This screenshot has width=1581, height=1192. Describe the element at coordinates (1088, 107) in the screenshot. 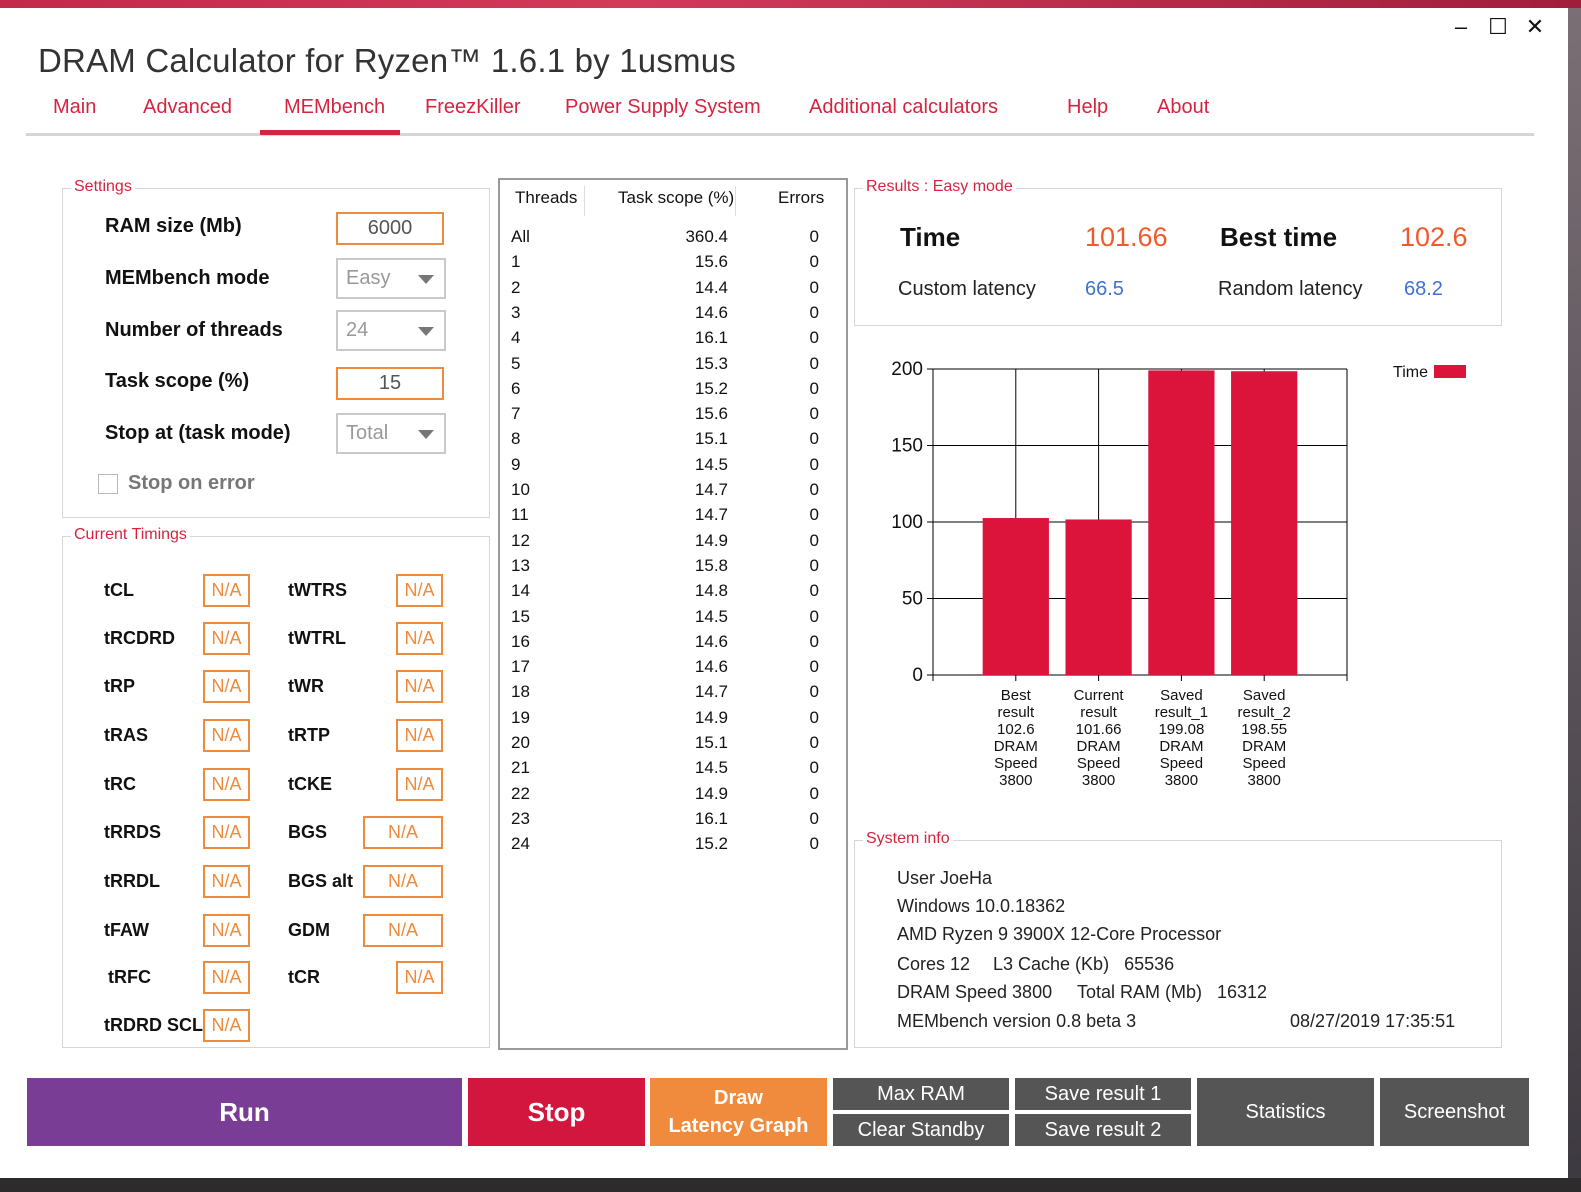

I see `tab-help: Help` at that location.